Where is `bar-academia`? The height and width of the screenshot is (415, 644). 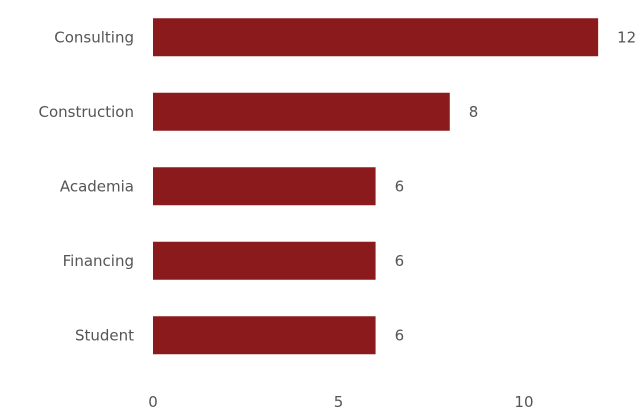
bar-academia is located at coordinates (264, 186).